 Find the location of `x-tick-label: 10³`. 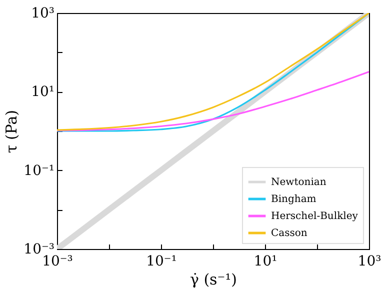

x-tick-label: 10³ is located at coordinates (370, 262).